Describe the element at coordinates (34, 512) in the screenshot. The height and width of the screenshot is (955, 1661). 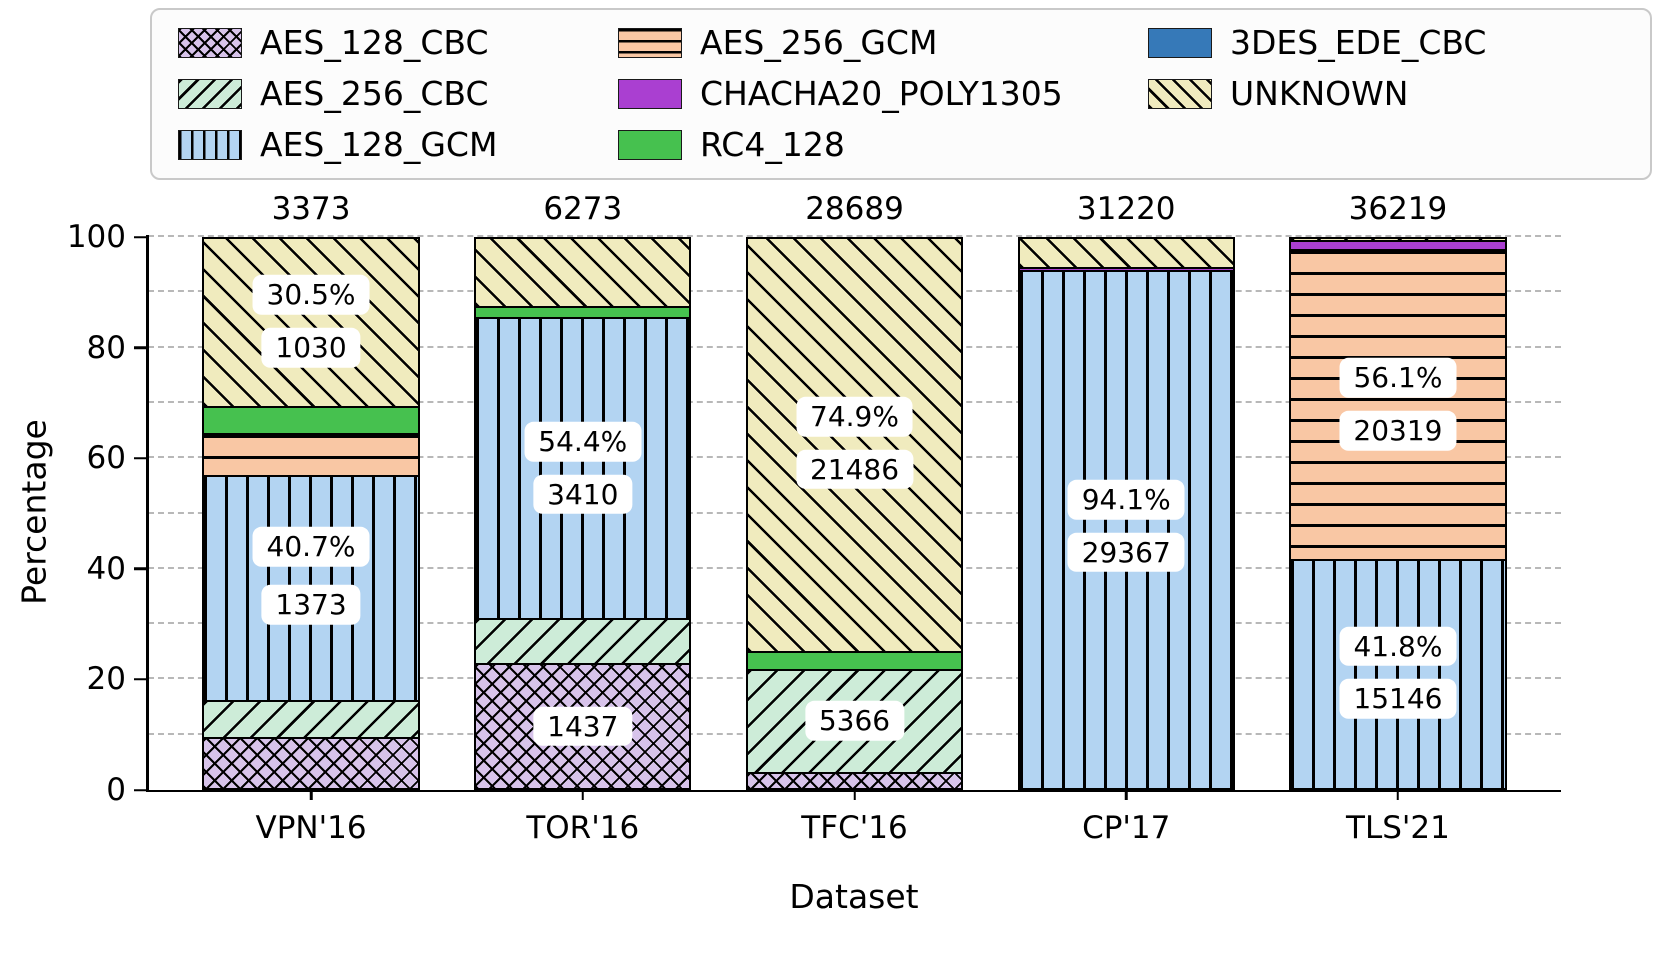
I see `y-axis-title: Percentage` at that location.